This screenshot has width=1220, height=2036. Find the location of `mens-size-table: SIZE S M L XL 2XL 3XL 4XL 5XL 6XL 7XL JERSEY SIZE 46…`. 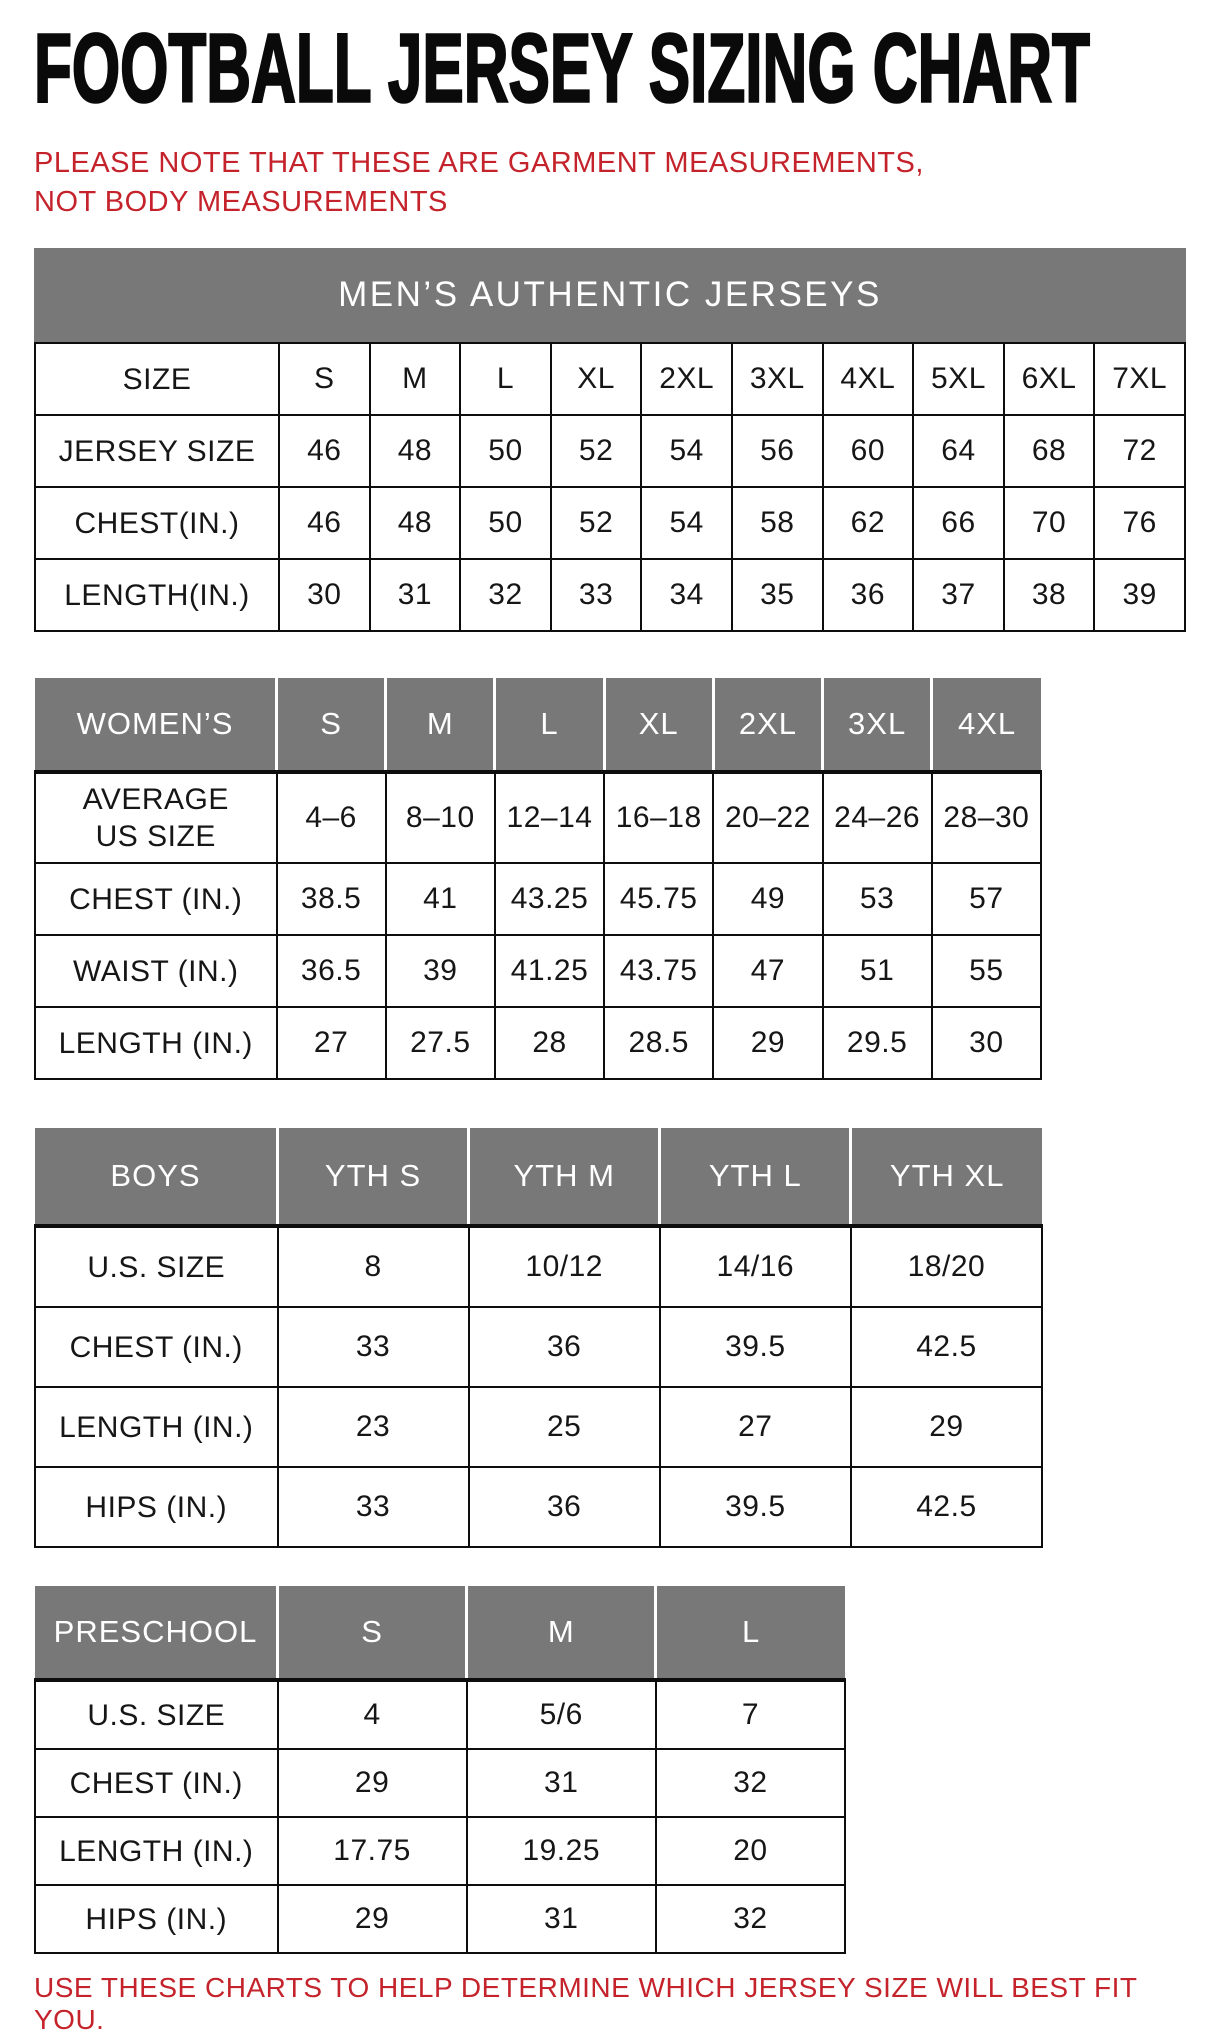

mens-size-table: SIZE S M L XL 2XL 3XL 4XL 5XL 6XL 7XL JERSEY SIZE 46… is located at coordinates (610, 487).